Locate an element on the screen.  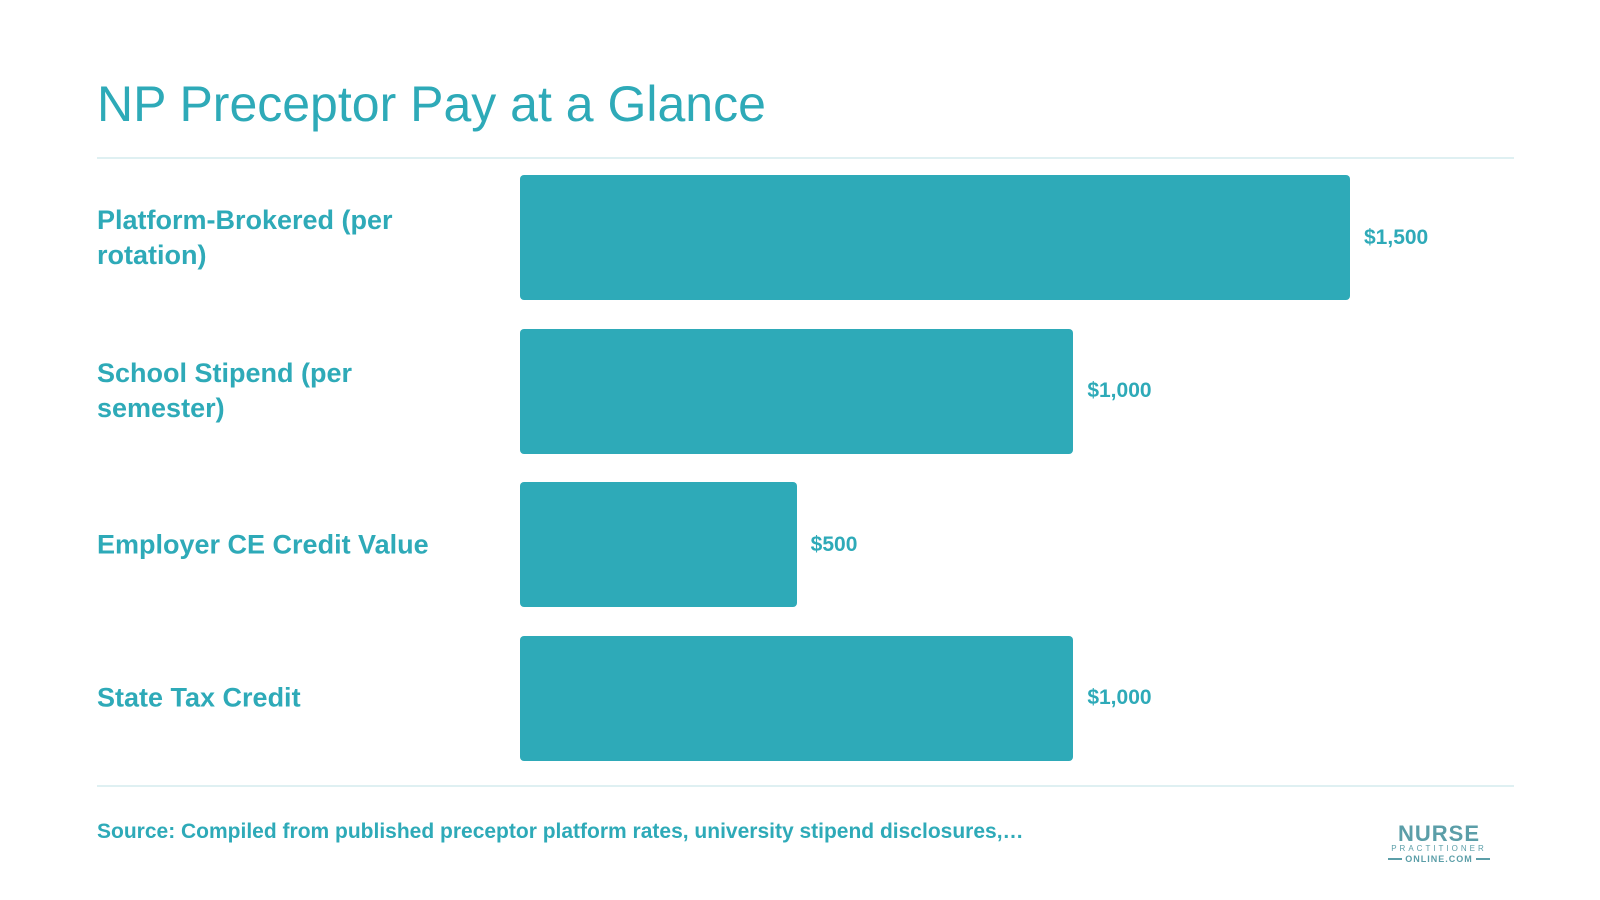
bottom-divider is located at coordinates (805, 786).